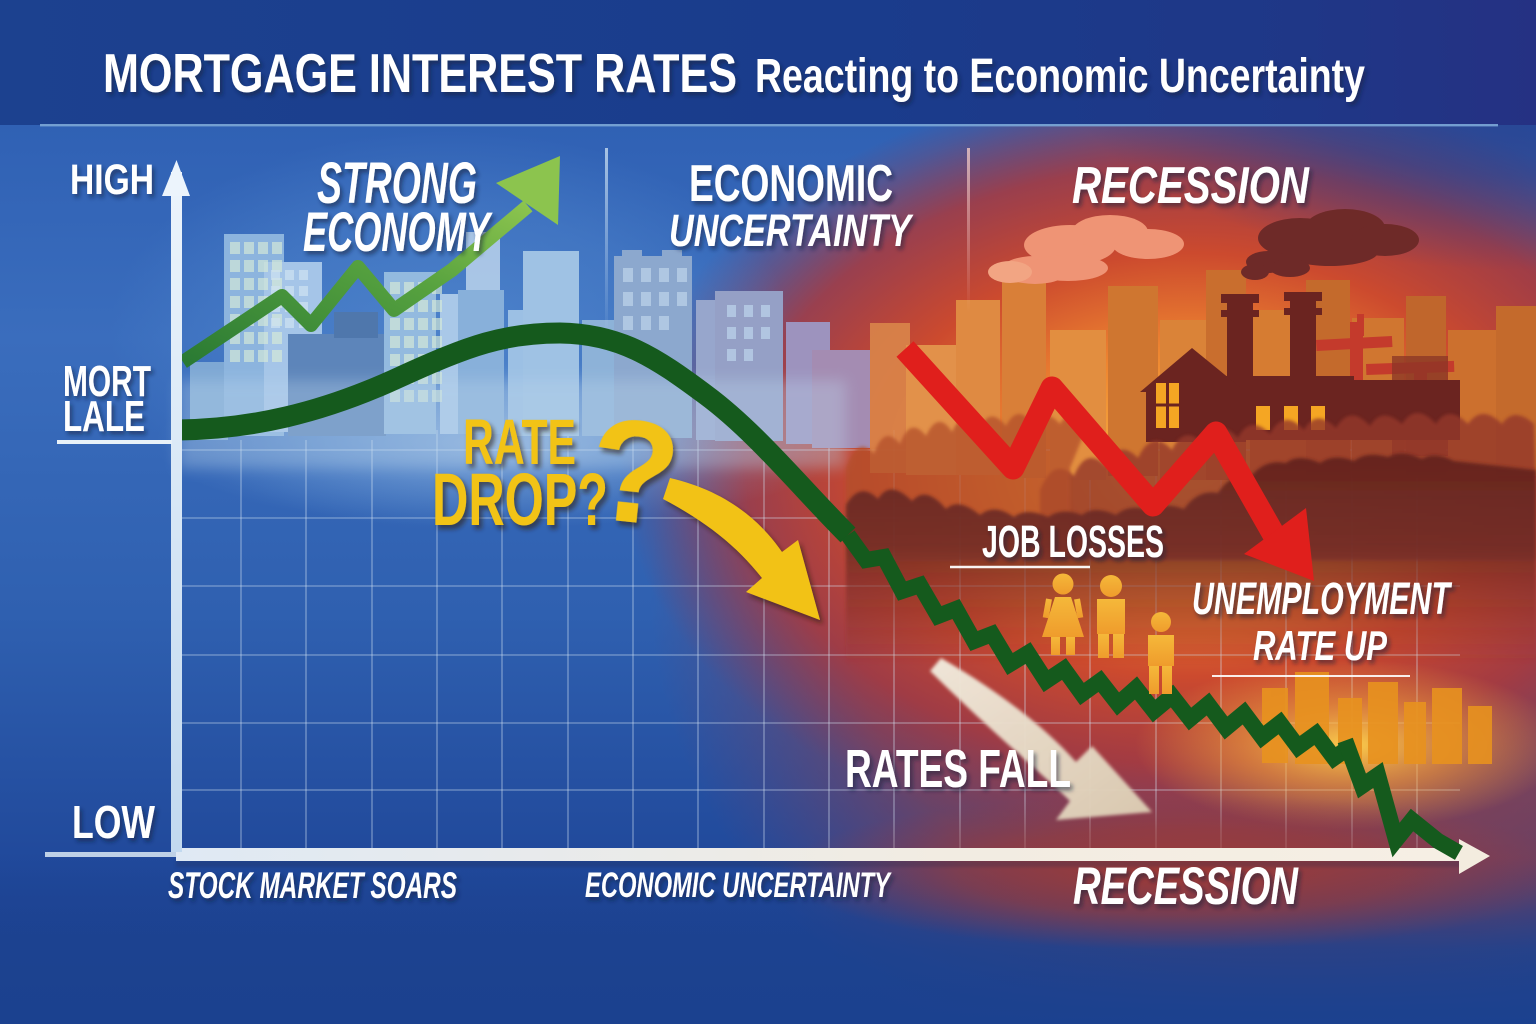 The width and height of the screenshot is (1536, 1024). I want to click on svg-text: UNCERTAINTY, so click(791, 230).